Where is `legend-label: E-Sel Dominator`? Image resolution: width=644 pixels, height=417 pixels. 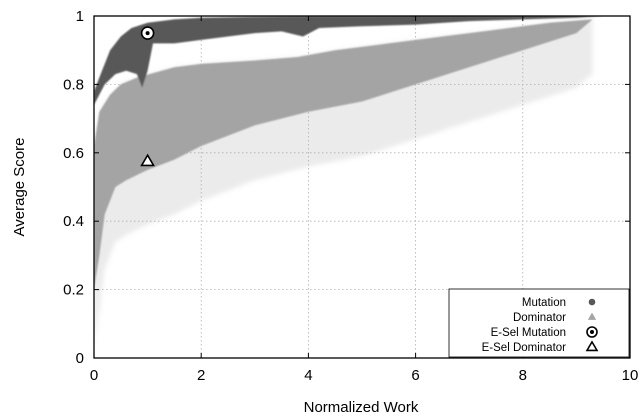 legend-label: E-Sel Dominator is located at coordinates (524, 348).